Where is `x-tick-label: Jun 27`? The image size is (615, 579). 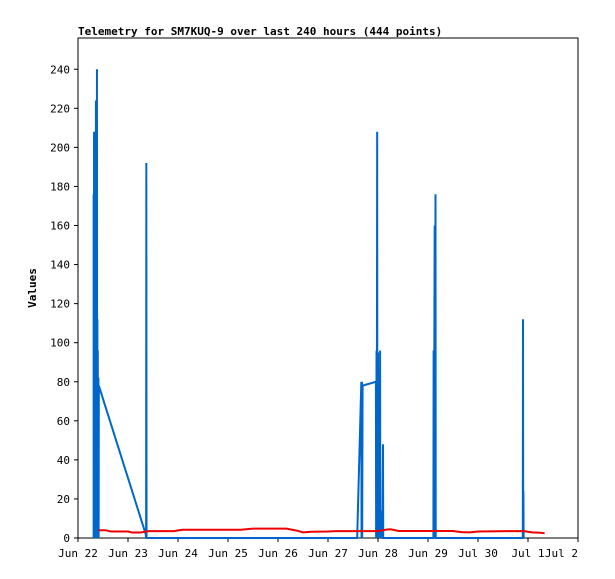
x-tick-label: Jun 27 is located at coordinates (328, 553).